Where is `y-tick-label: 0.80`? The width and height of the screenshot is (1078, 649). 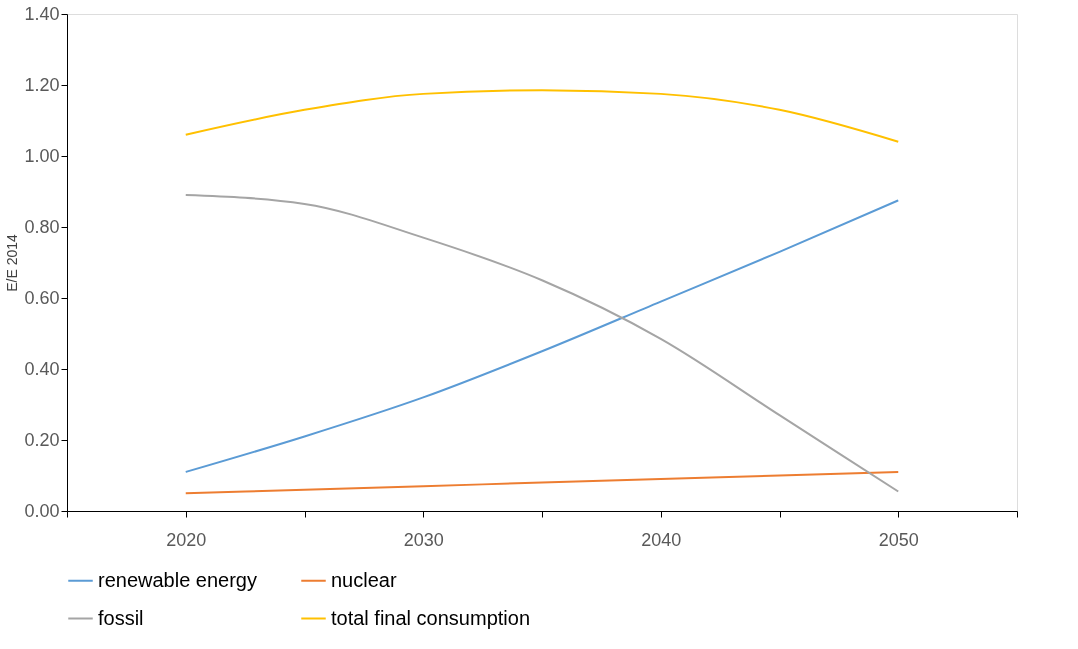 y-tick-label: 0.80 is located at coordinates (42, 226).